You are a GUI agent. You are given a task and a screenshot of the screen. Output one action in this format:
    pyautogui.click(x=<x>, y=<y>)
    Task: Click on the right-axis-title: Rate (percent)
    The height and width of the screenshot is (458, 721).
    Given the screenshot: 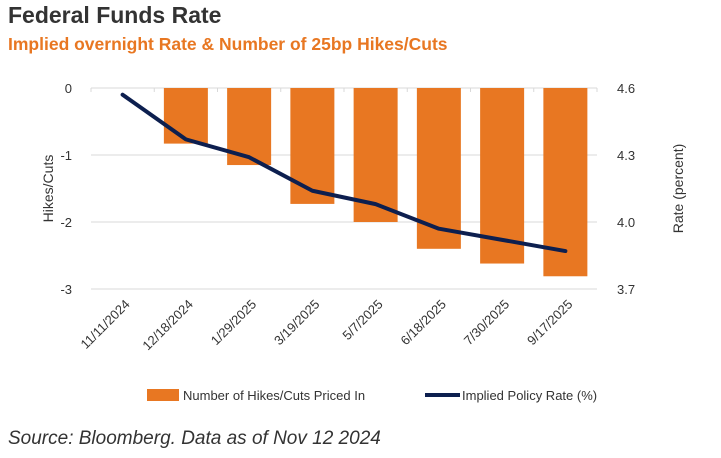 What is the action you would take?
    pyautogui.click(x=678, y=188)
    